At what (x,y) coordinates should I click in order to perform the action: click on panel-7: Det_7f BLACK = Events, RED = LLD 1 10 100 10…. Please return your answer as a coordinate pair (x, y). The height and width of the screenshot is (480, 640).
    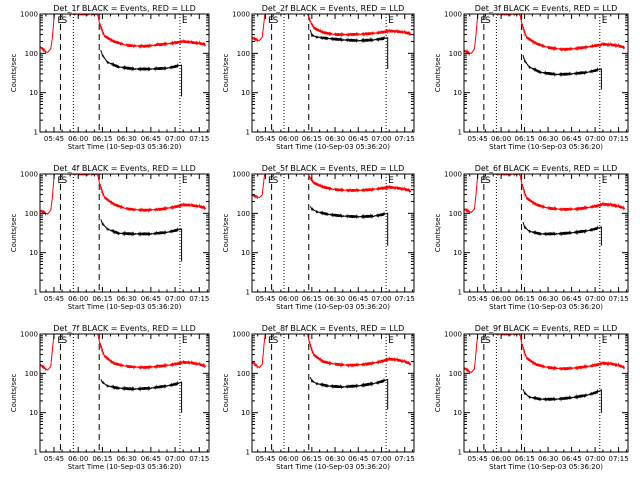
    Looking at the image, I should click on (110, 397).